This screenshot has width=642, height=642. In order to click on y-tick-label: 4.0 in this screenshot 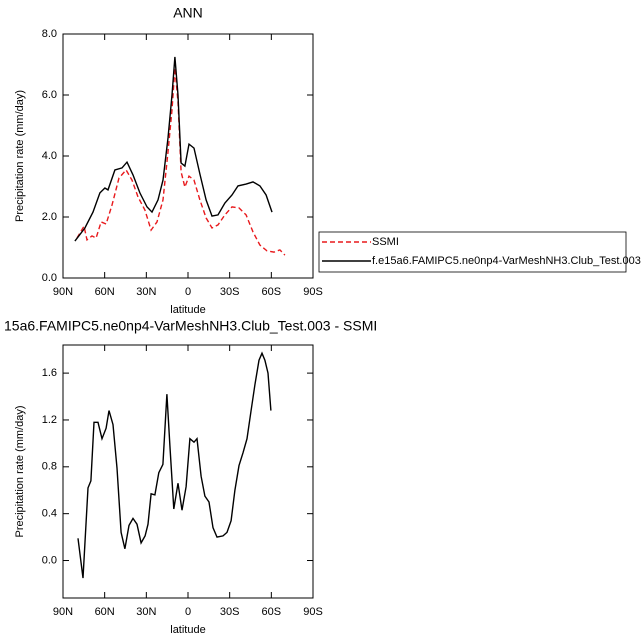, I will do `click(49, 156)`.